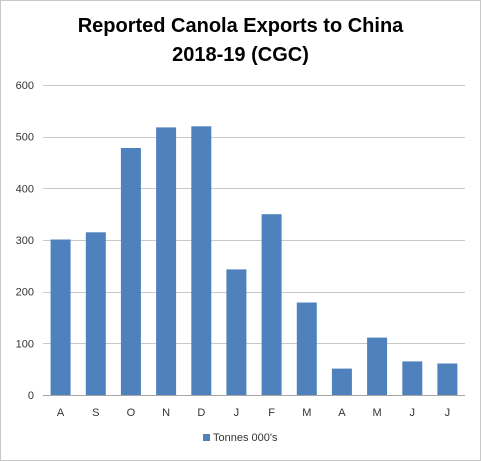  I want to click on x-category-label: D, so click(201, 413).